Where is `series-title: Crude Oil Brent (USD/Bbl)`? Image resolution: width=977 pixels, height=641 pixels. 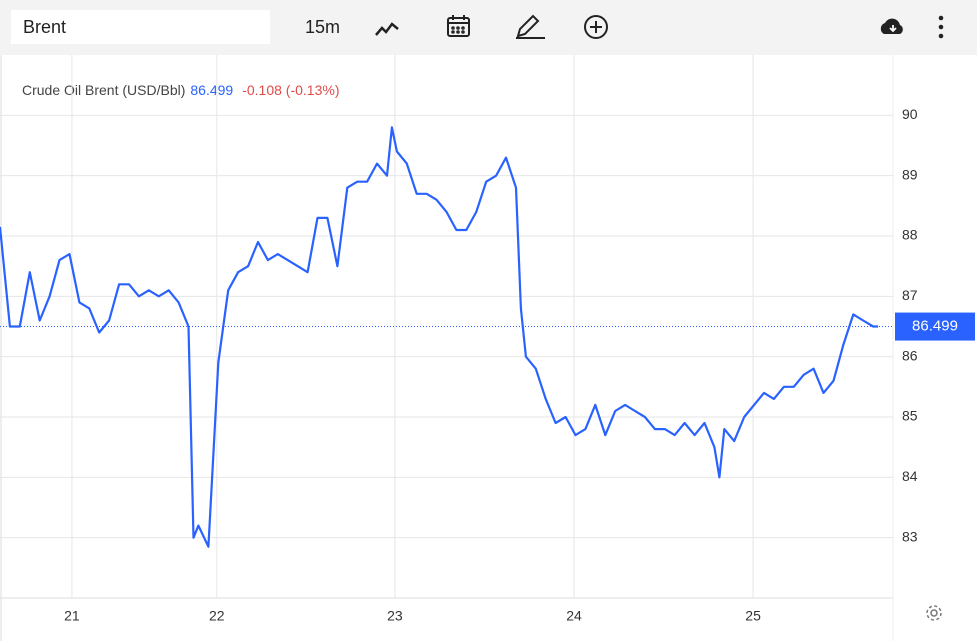
series-title: Crude Oil Brent (USD/Bbl) is located at coordinates (103, 90).